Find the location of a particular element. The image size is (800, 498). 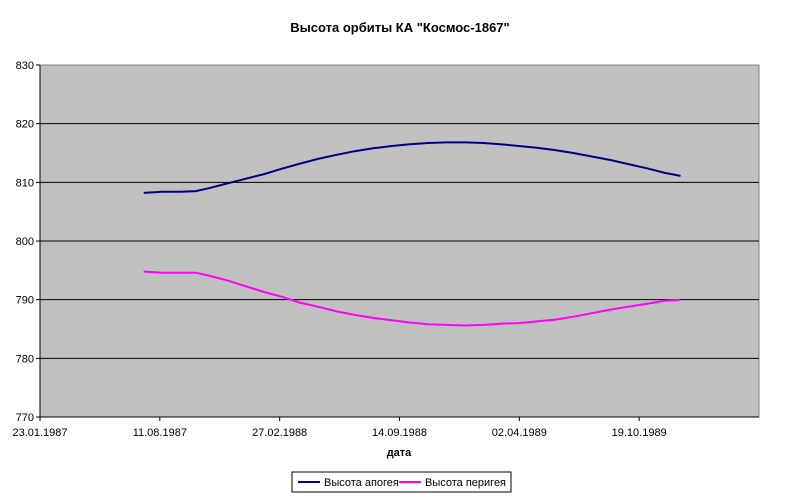

legend: Высота апогея Высота перигея is located at coordinates (401, 482).